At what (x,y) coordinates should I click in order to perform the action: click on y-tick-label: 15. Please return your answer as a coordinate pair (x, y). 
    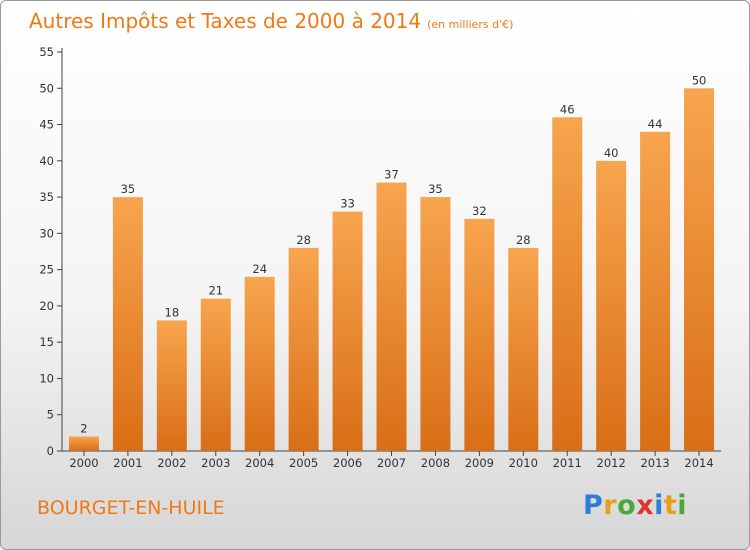
    Looking at the image, I should click on (46, 342).